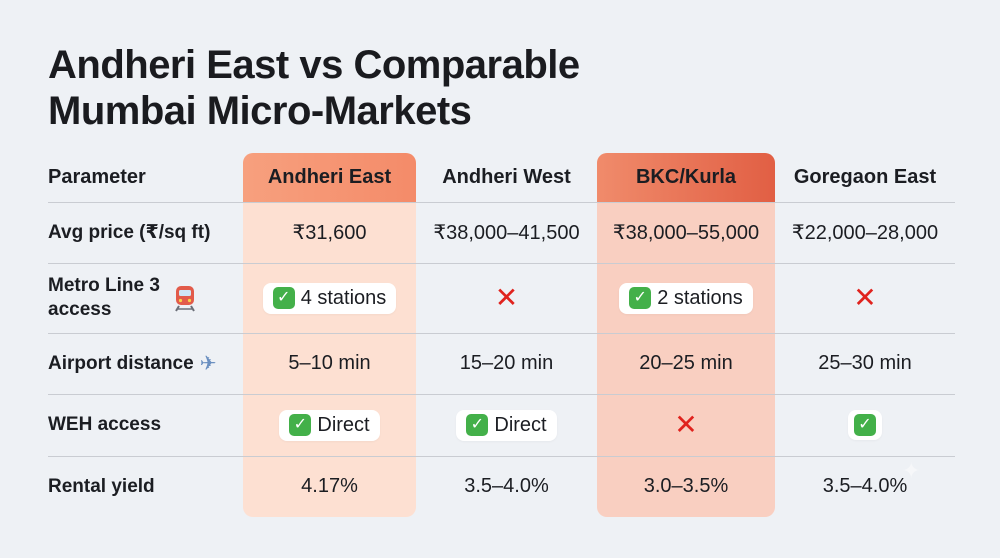 Image resolution: width=1000 pixels, height=558 pixels. Describe the element at coordinates (686, 233) in the screenshot. I see `cell-price-bkc-kurla: ₹38,000–55,000` at that location.